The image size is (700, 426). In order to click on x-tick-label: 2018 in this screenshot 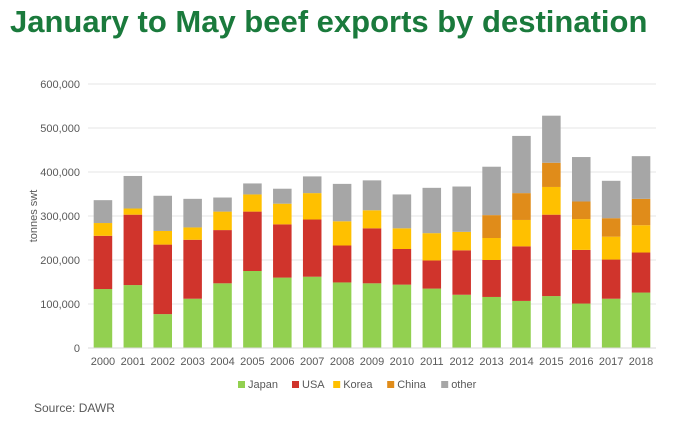, I will do `click(641, 362)`.